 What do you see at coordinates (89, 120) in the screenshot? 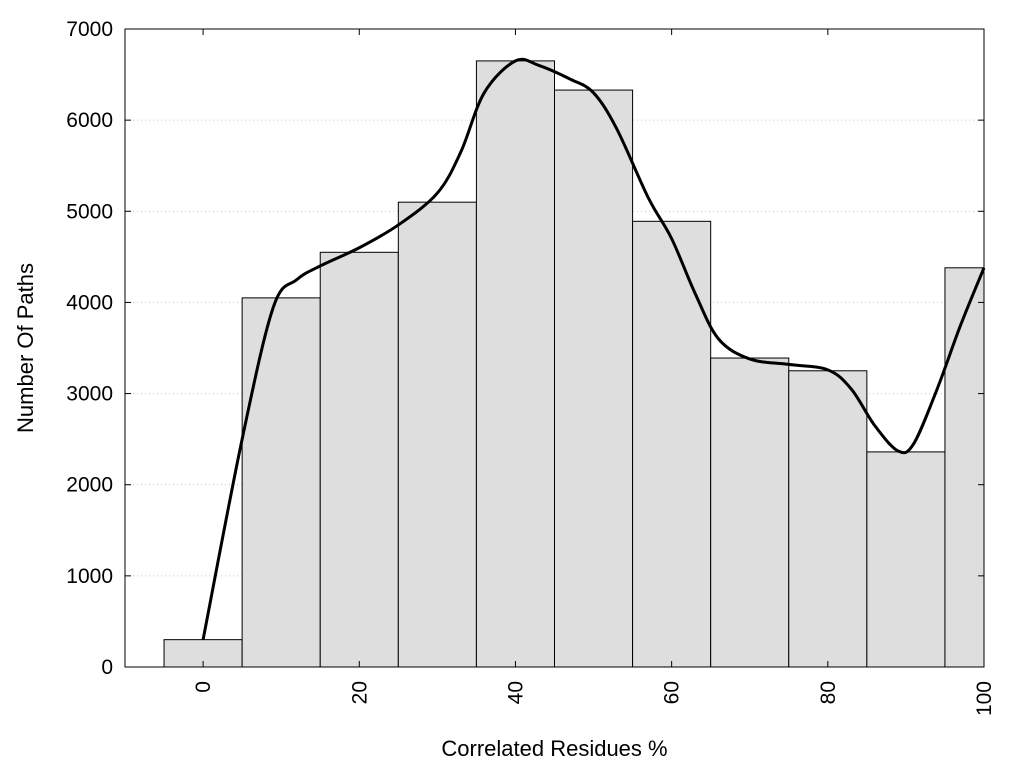
I see `y-tick-label: 6000` at bounding box center [89, 120].